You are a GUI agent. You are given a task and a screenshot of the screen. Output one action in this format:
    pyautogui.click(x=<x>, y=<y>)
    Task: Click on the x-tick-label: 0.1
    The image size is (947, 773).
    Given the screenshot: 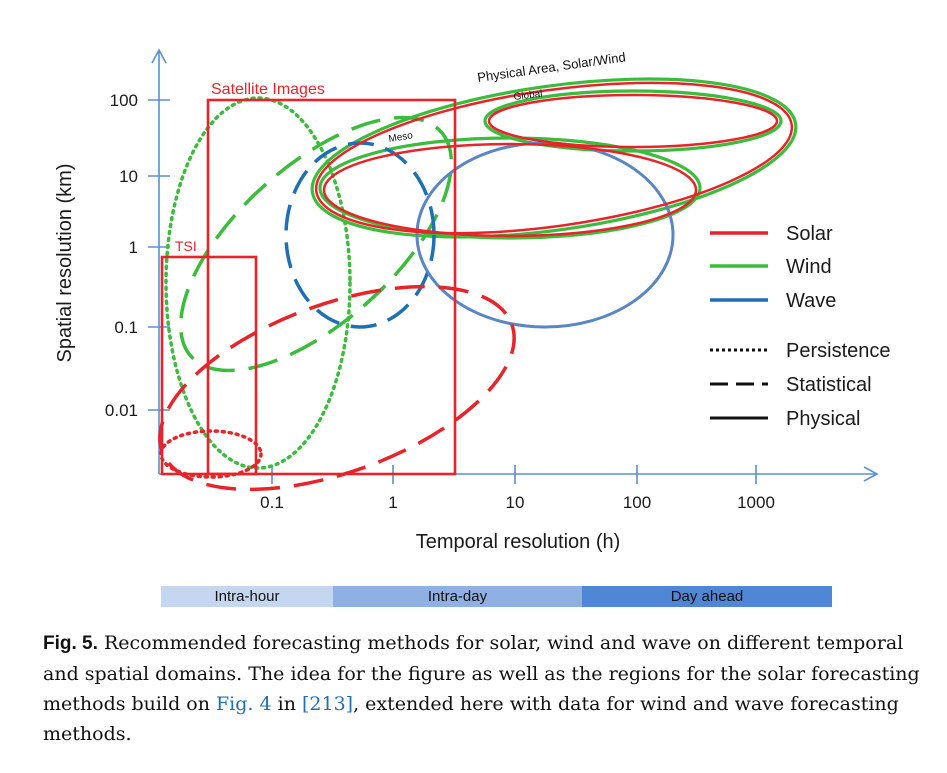 What is the action you would take?
    pyautogui.click(x=272, y=502)
    